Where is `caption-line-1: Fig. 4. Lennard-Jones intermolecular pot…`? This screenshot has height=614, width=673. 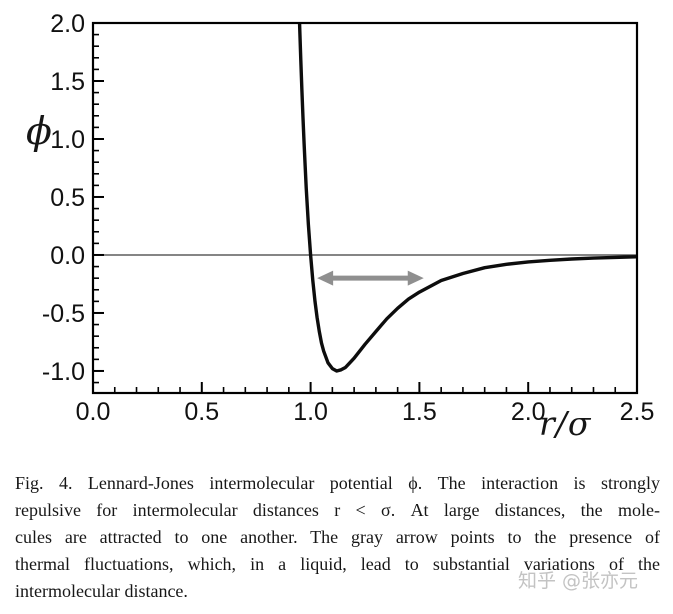
caption-line-1: Fig. 4. Lennard-Jones intermolecular pot… is located at coordinates (337, 483).